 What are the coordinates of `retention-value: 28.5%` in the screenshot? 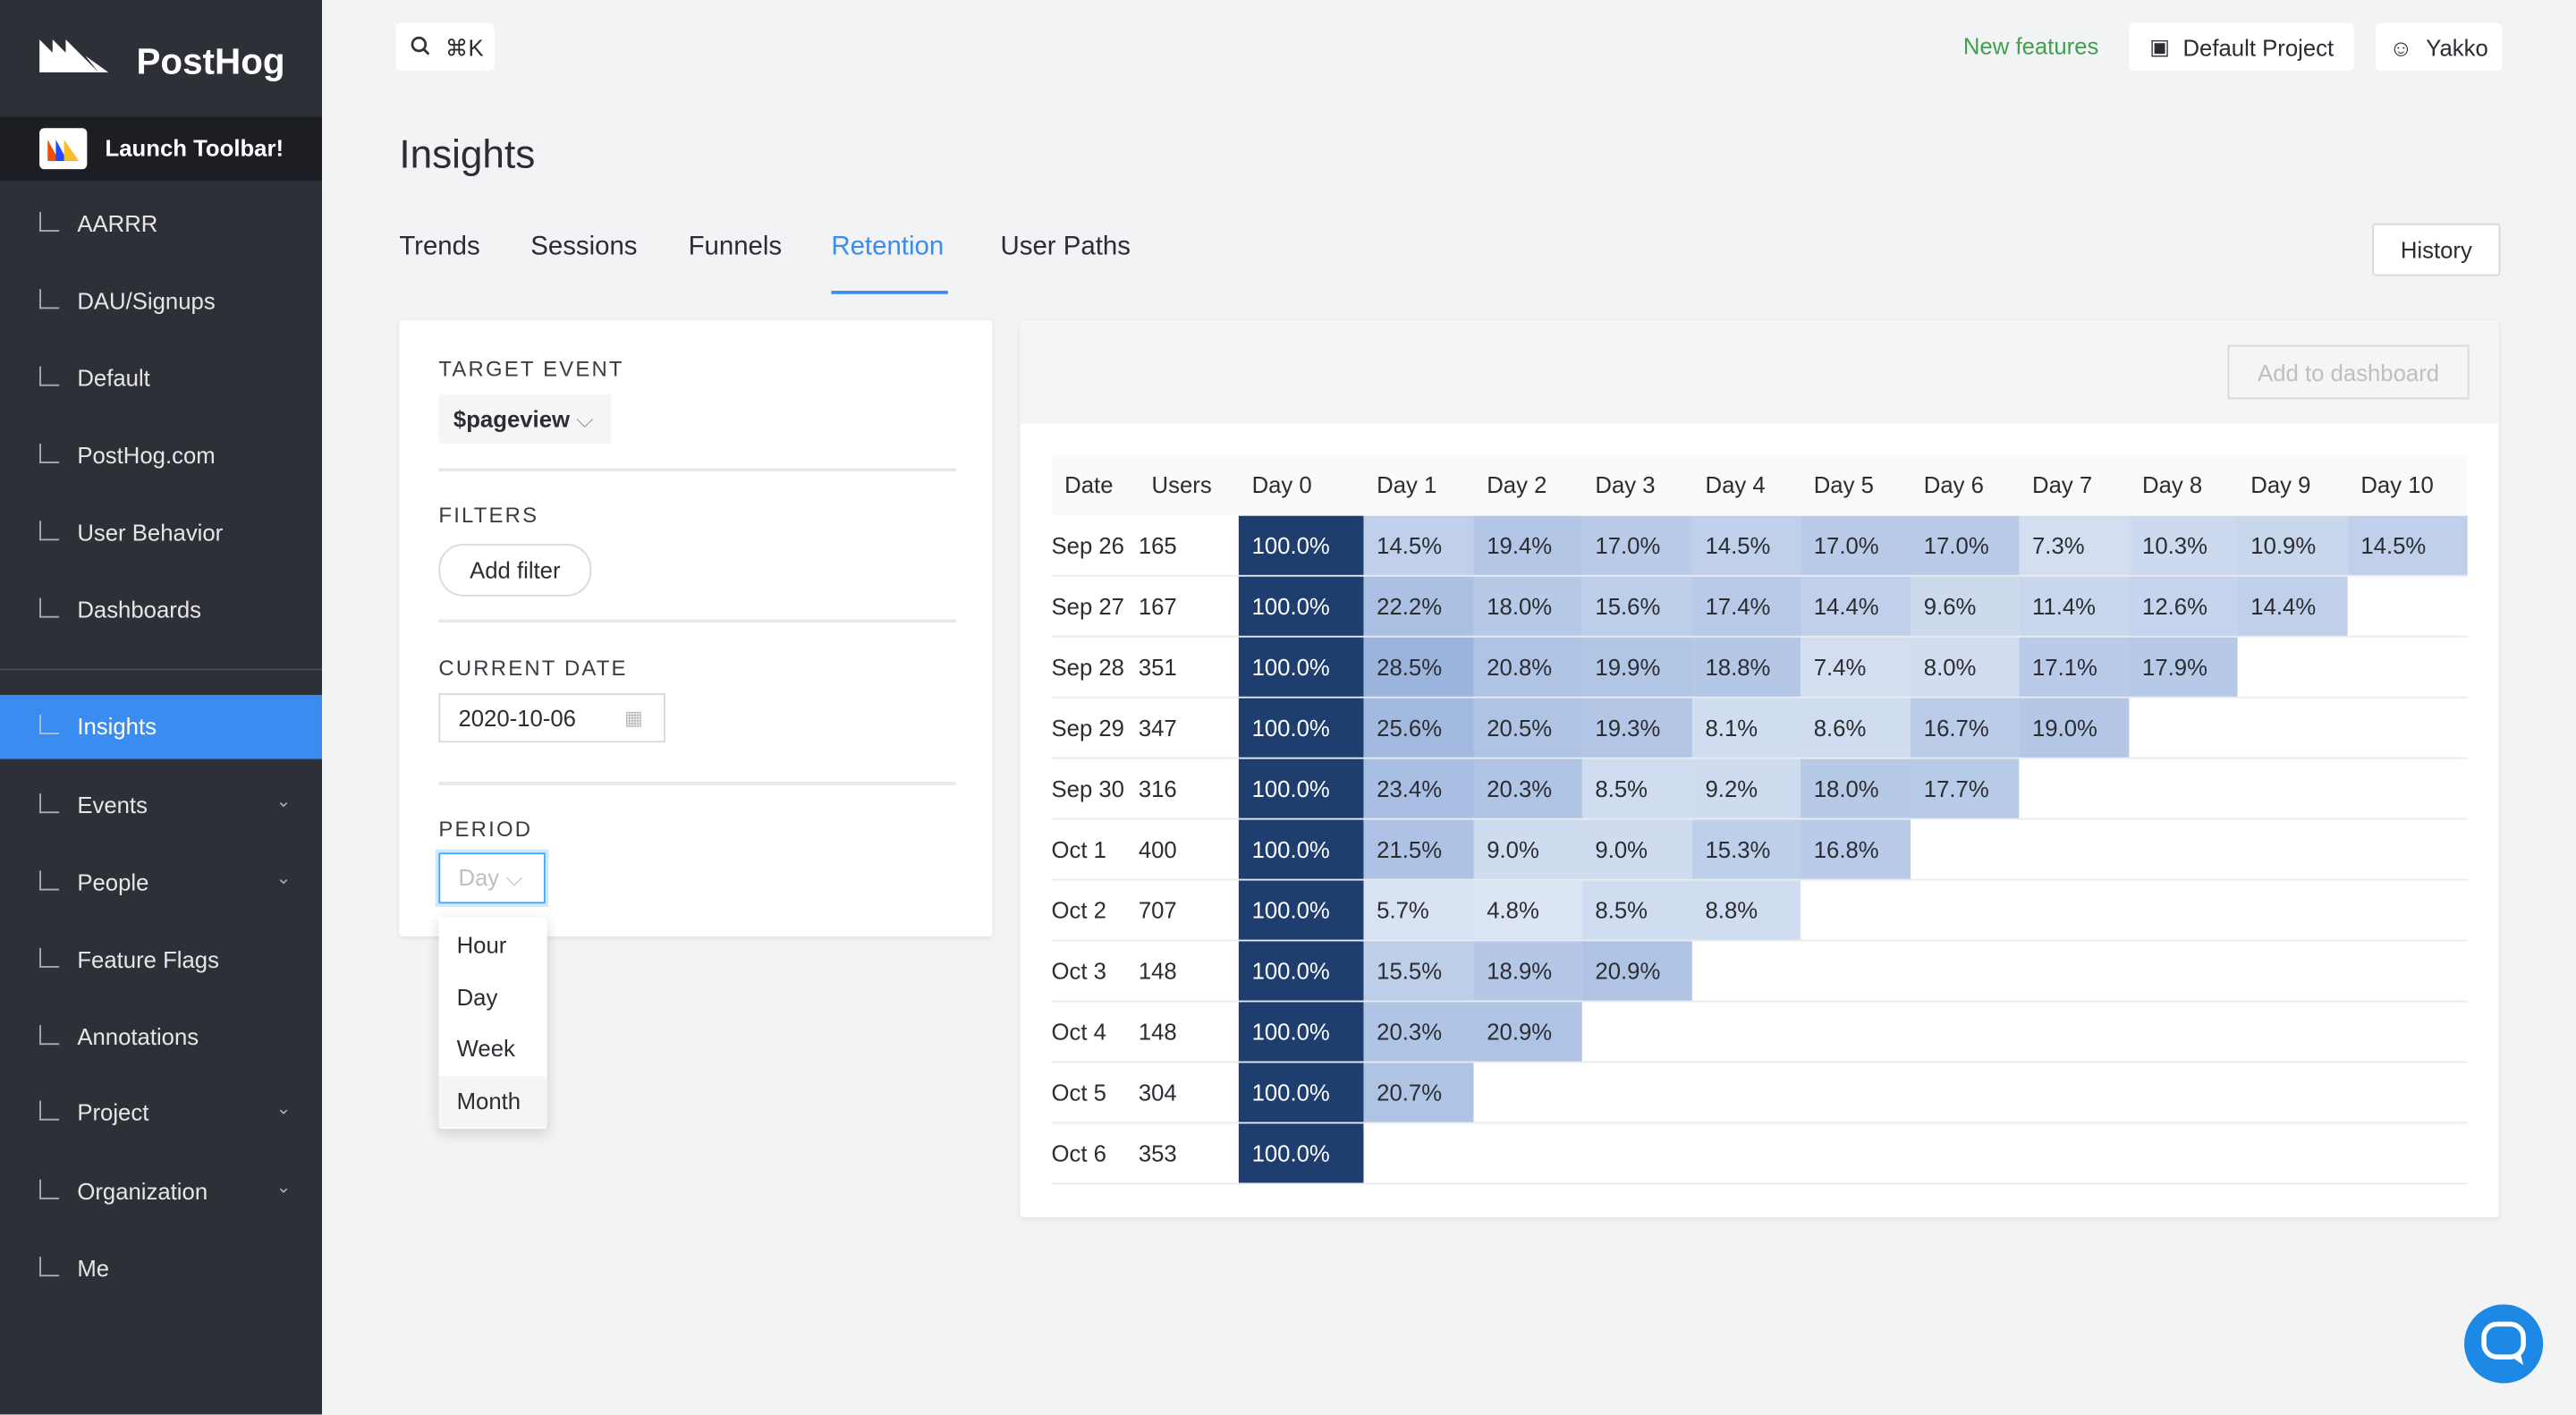 It's located at (1410, 667).